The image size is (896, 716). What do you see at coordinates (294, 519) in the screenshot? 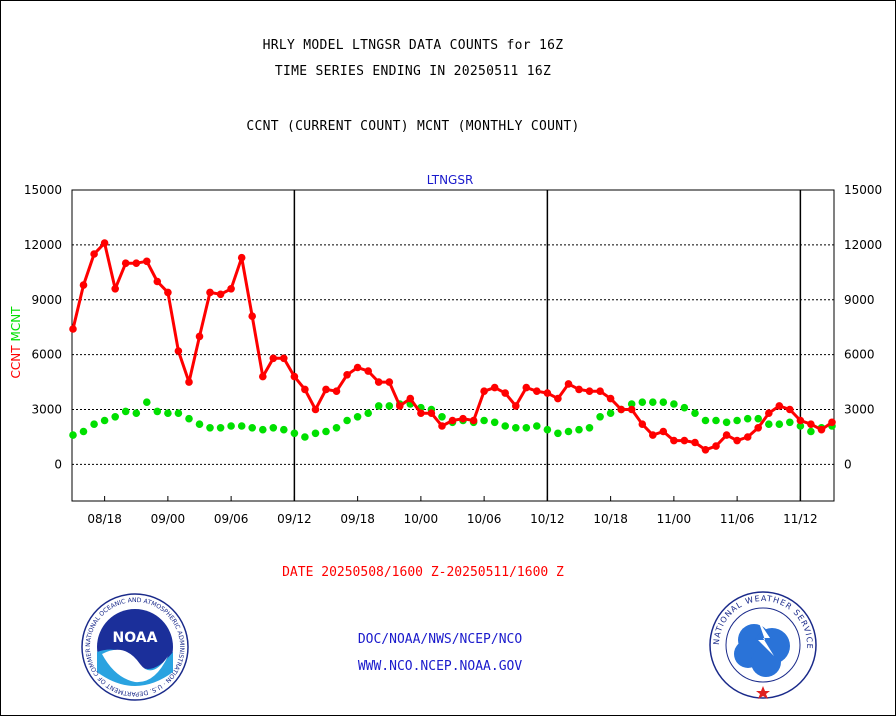
I see `x-tick-label: 09/12` at bounding box center [294, 519].